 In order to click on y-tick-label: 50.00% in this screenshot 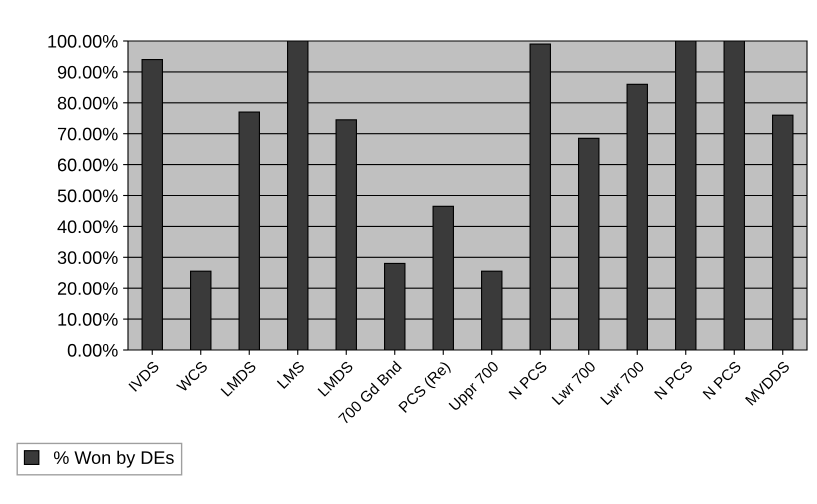, I will do `click(88, 195)`.